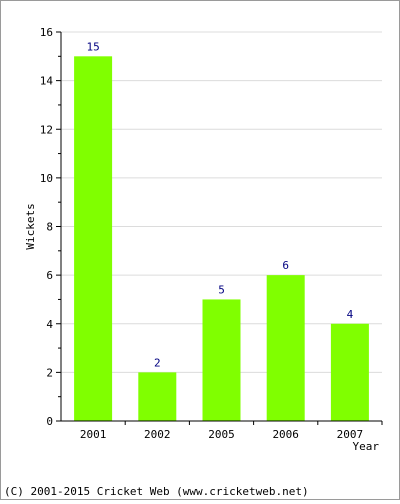 The image size is (400, 504). Describe the element at coordinates (93, 238) in the screenshot. I see `bar-2001` at that location.